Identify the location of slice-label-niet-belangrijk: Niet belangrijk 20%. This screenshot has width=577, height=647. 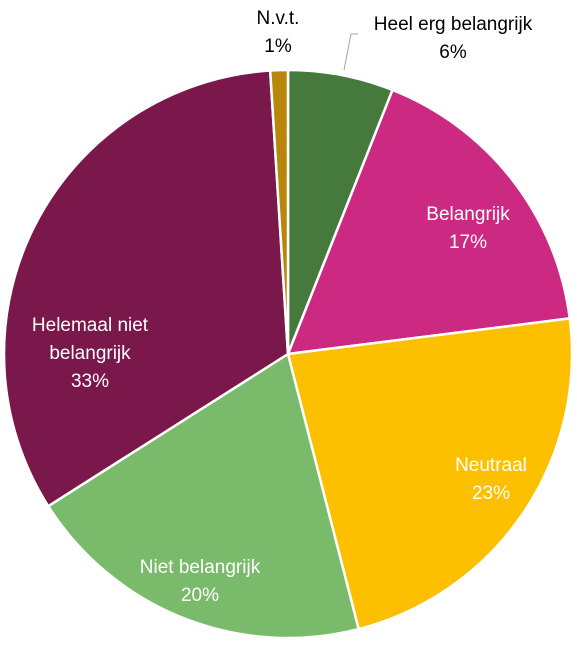
(200, 581).